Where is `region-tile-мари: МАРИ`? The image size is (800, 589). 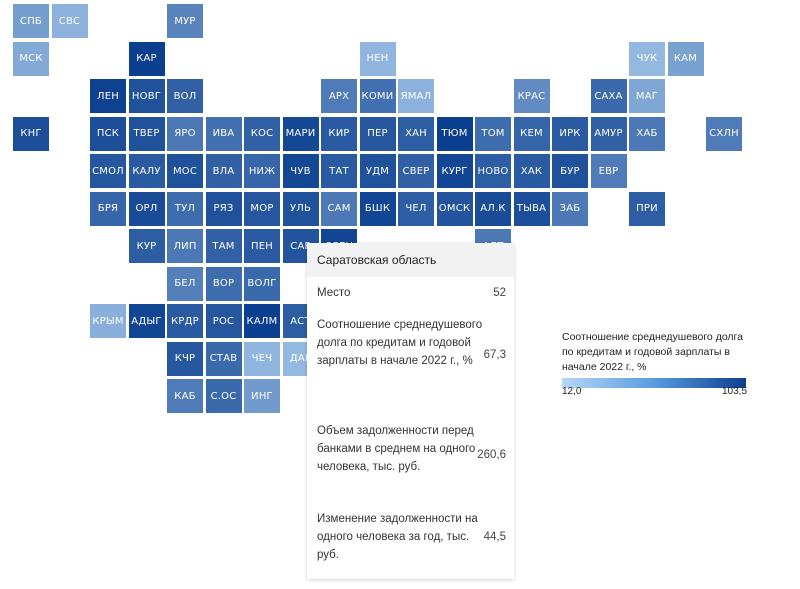
region-tile-мари: МАРИ is located at coordinates (300, 133).